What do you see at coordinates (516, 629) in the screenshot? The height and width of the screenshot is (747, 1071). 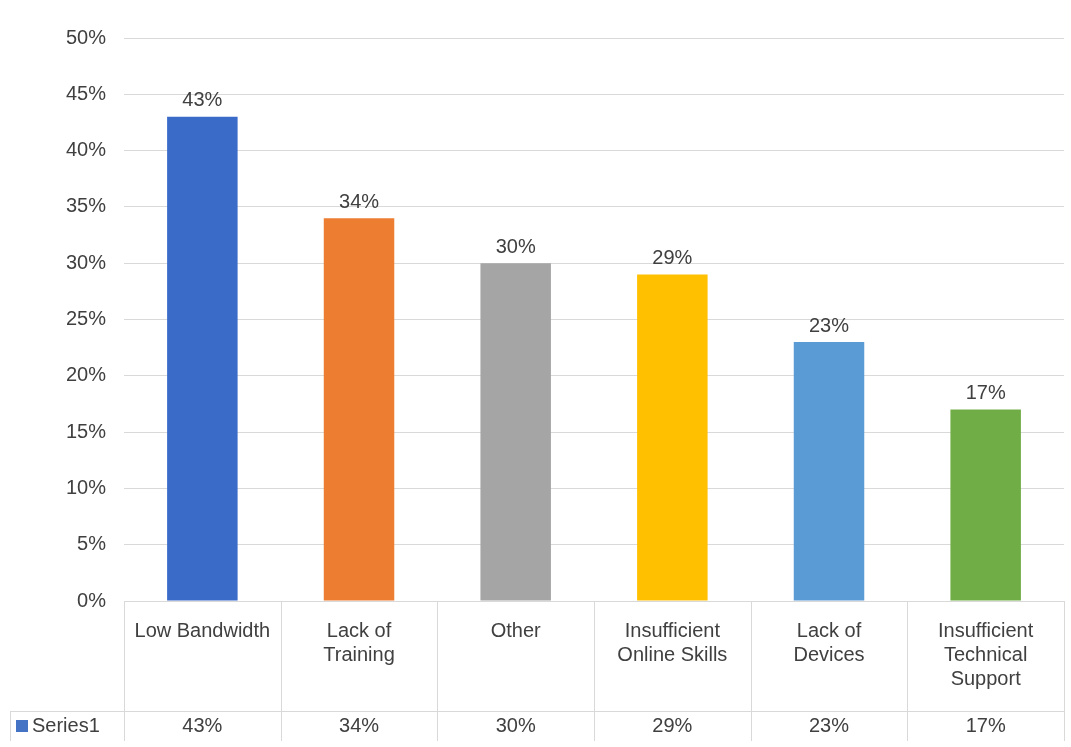 I see `x-tick-label: Other` at bounding box center [516, 629].